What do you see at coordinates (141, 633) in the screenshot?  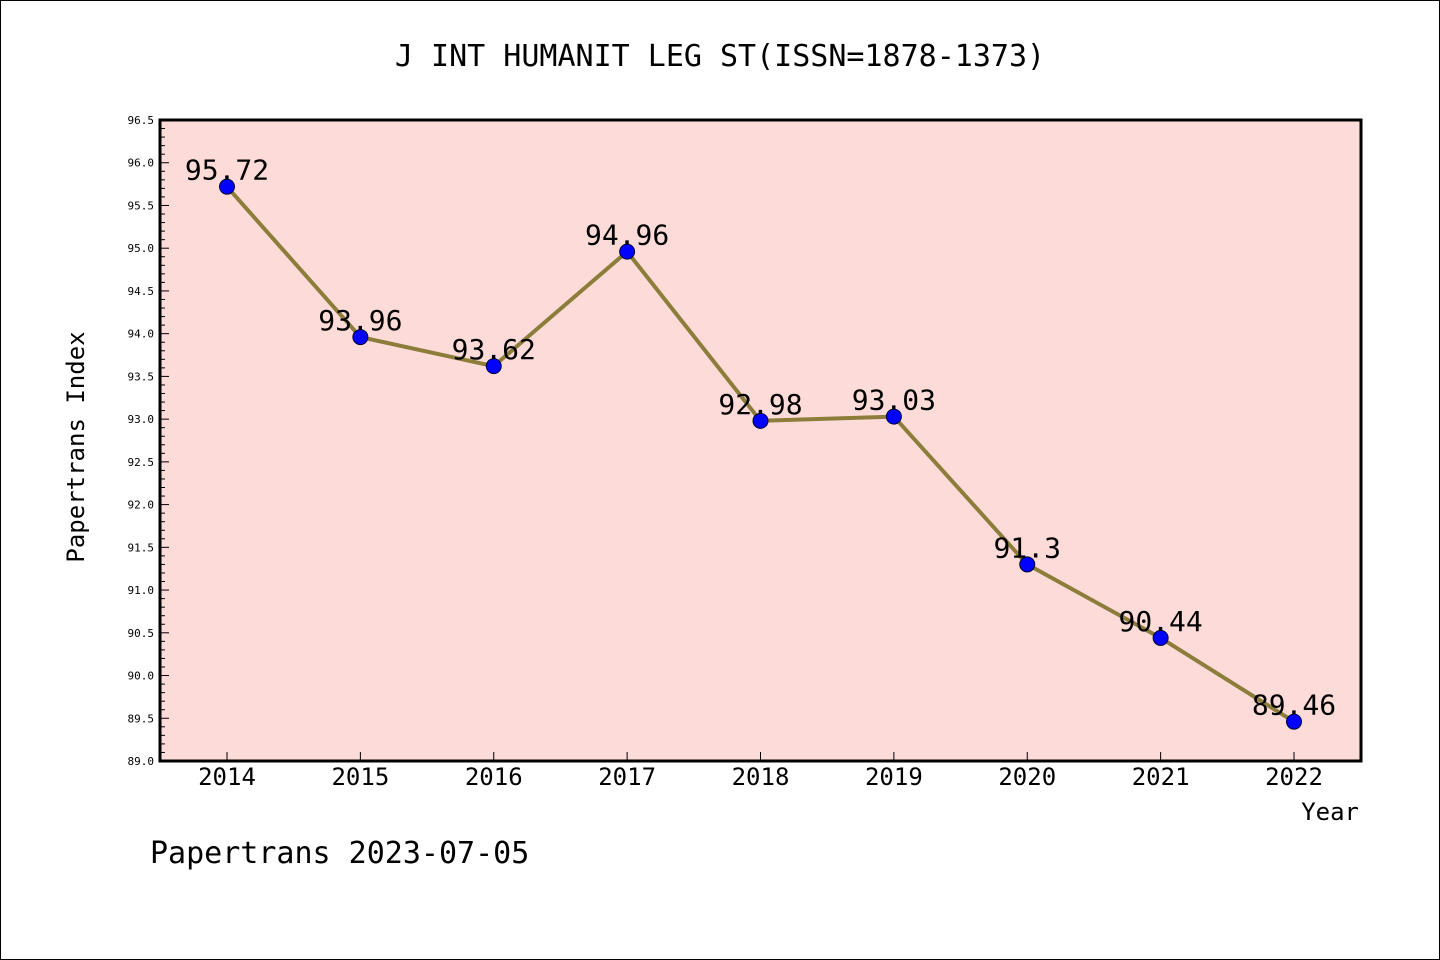 I see `y-tick-label: 90.5` at bounding box center [141, 633].